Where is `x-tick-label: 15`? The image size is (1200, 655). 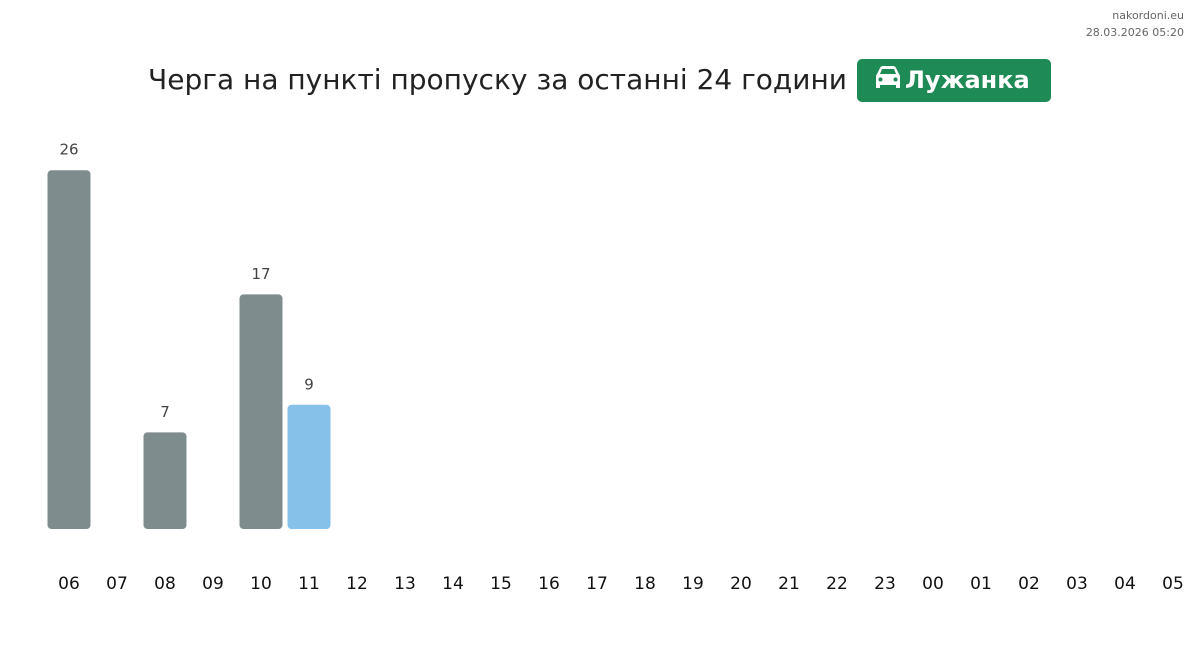 x-tick-label: 15 is located at coordinates (501, 584).